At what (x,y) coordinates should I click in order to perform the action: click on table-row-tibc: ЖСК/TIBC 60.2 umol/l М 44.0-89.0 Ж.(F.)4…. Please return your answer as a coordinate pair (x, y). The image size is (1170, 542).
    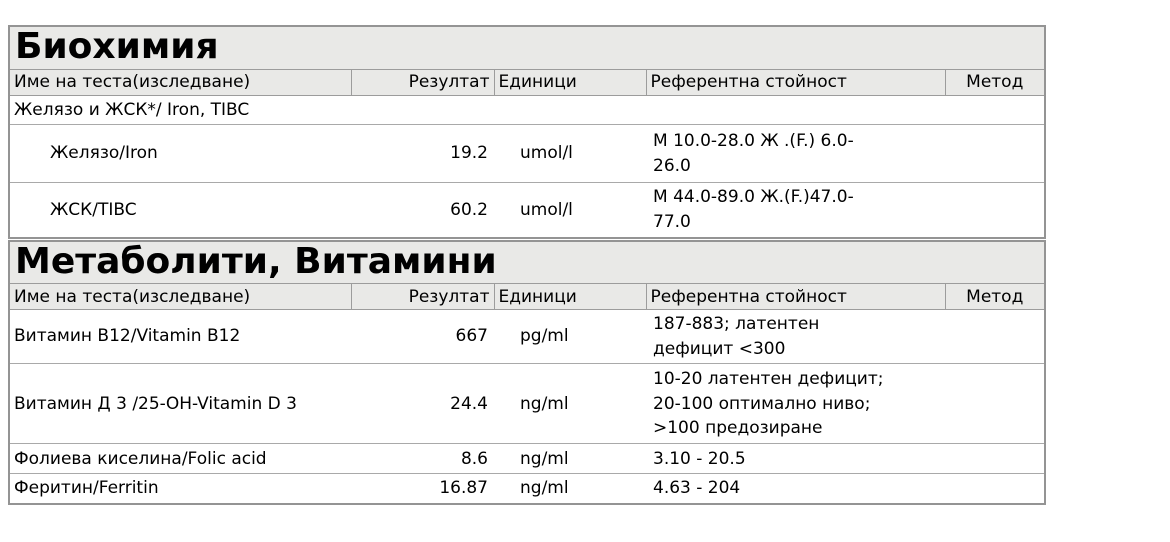
    Looking at the image, I should click on (527, 210).